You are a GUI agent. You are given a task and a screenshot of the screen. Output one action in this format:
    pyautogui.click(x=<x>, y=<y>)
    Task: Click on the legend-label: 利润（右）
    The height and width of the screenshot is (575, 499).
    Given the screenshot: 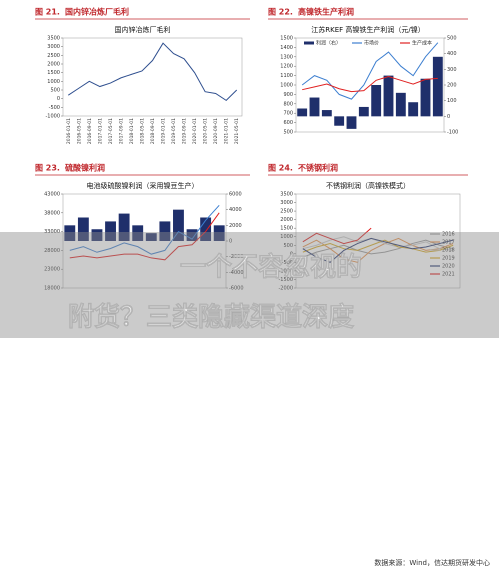 What is the action you would take?
    pyautogui.click(x=328, y=43)
    